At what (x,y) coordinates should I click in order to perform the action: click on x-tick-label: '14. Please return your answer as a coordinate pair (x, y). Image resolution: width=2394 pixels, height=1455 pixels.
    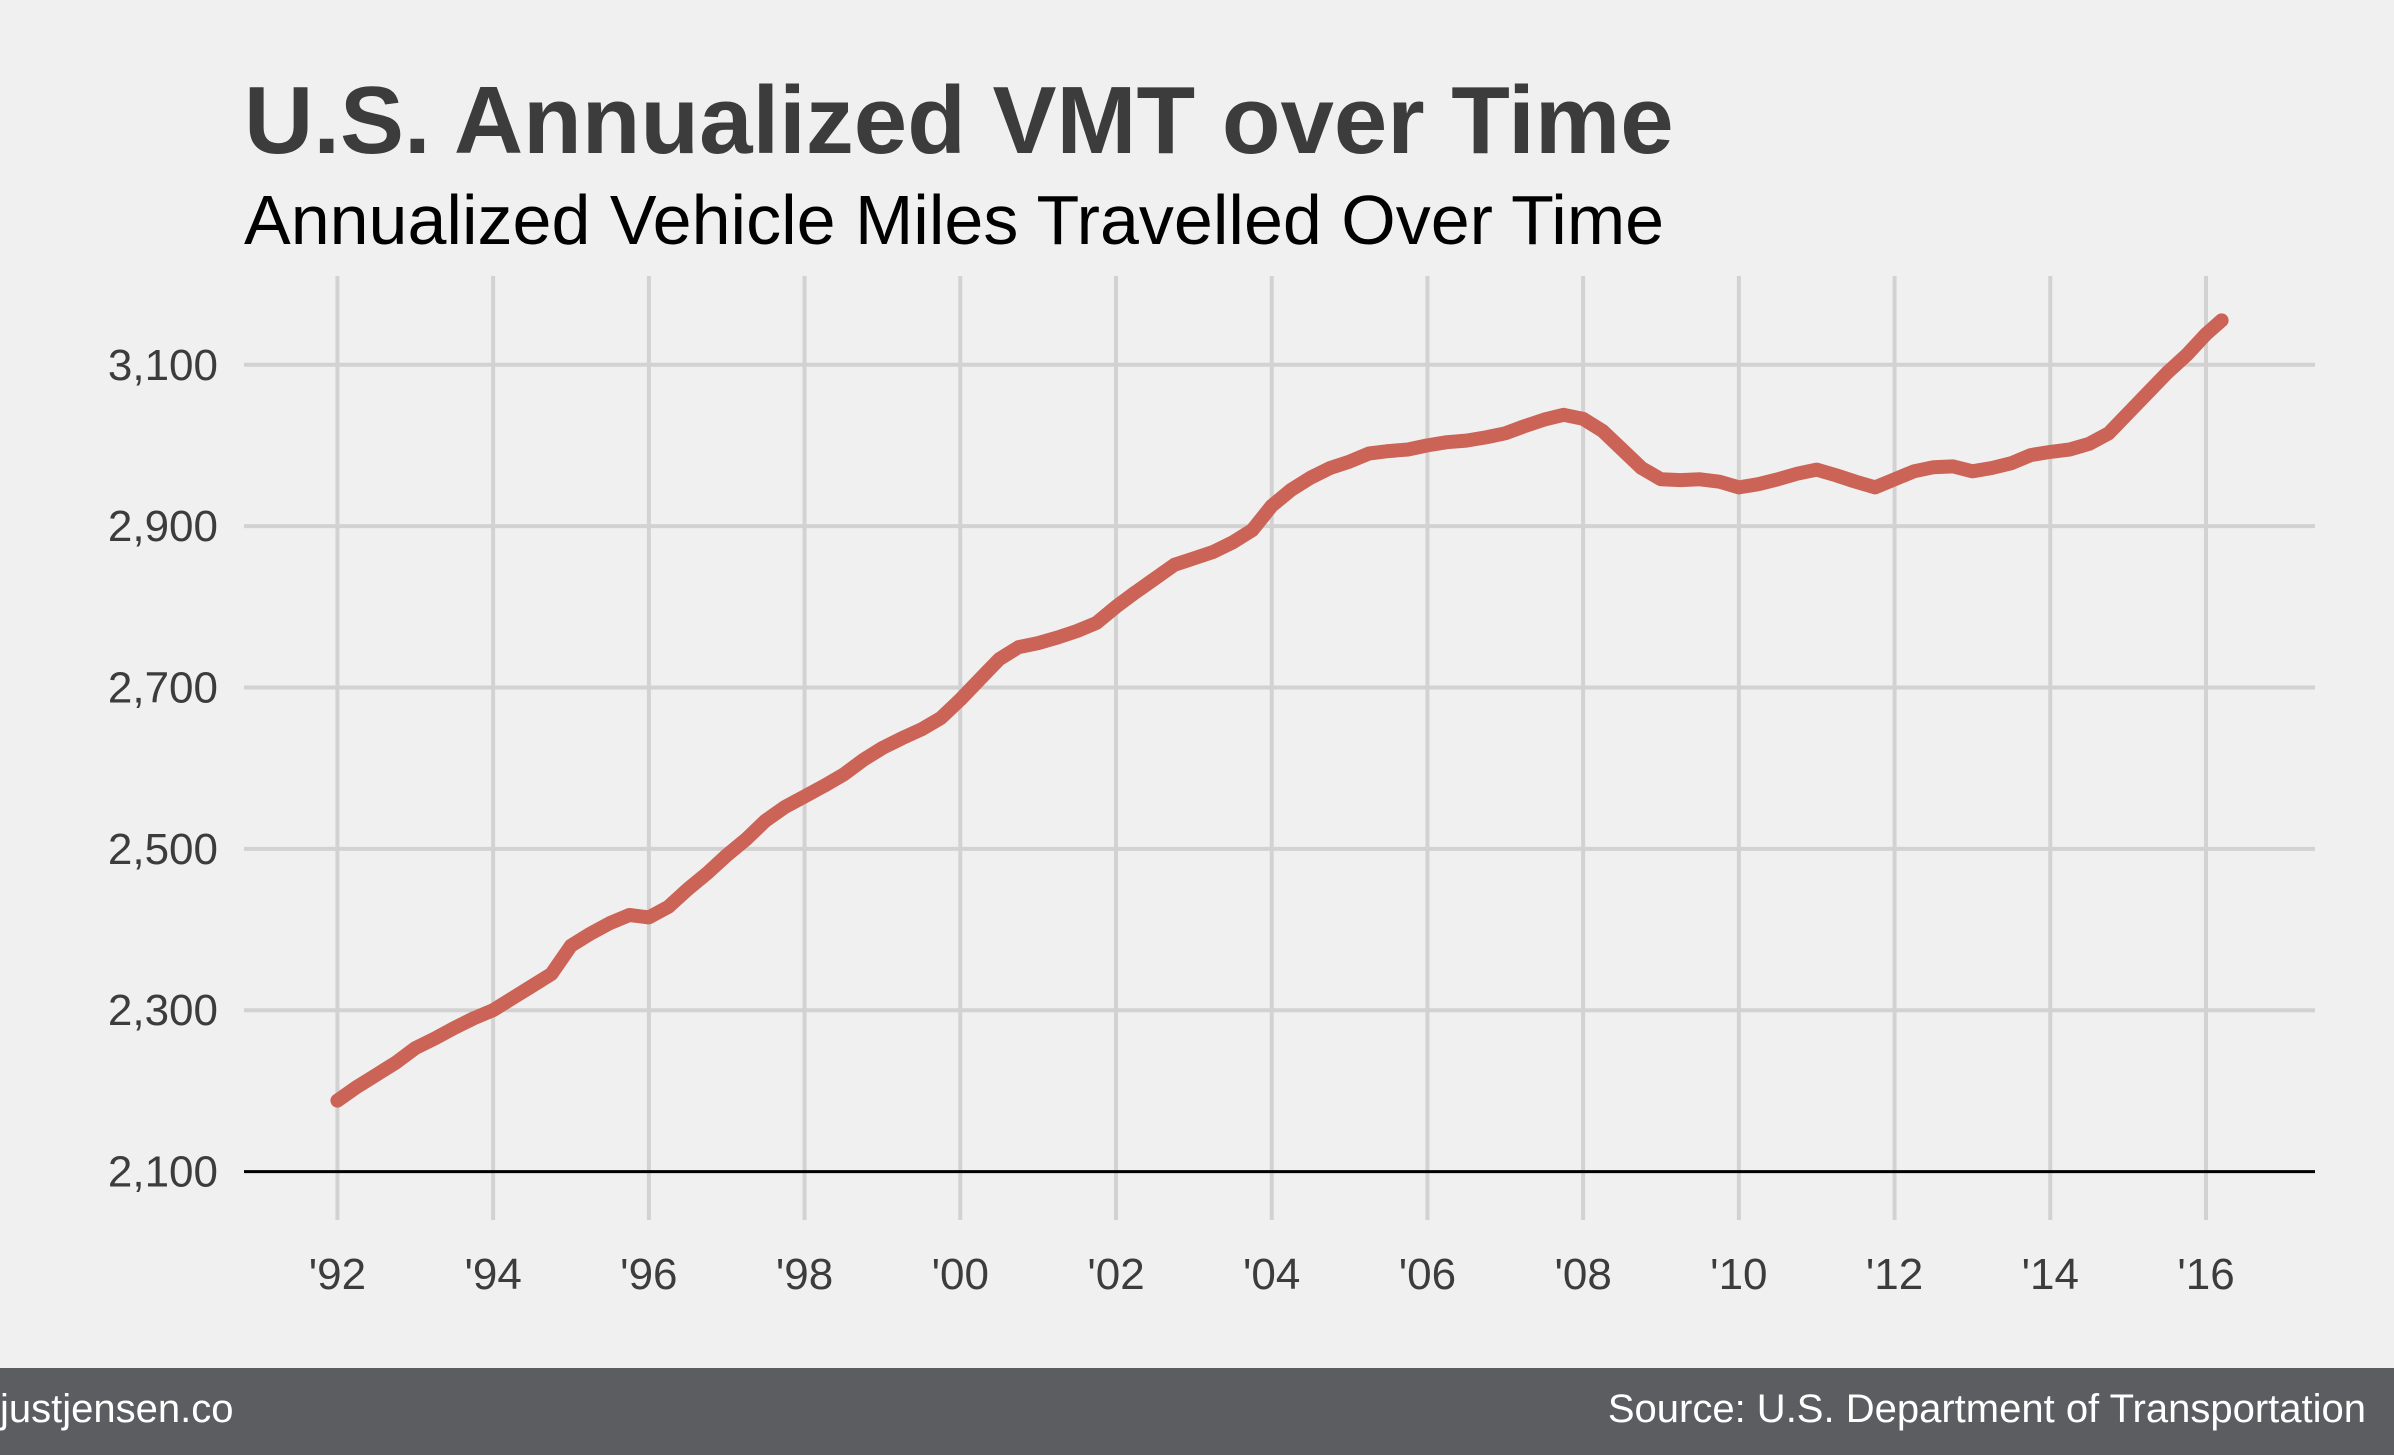
    Looking at the image, I should click on (2050, 1274).